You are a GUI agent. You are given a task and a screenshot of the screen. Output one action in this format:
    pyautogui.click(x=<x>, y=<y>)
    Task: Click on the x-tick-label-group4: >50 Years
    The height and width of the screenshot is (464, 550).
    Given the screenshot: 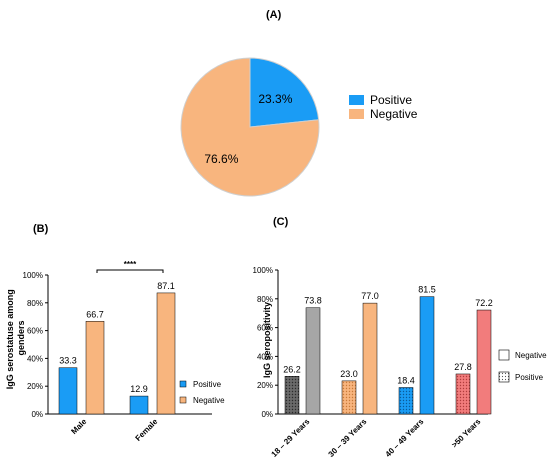 What is the action you would take?
    pyautogui.click(x=466, y=433)
    